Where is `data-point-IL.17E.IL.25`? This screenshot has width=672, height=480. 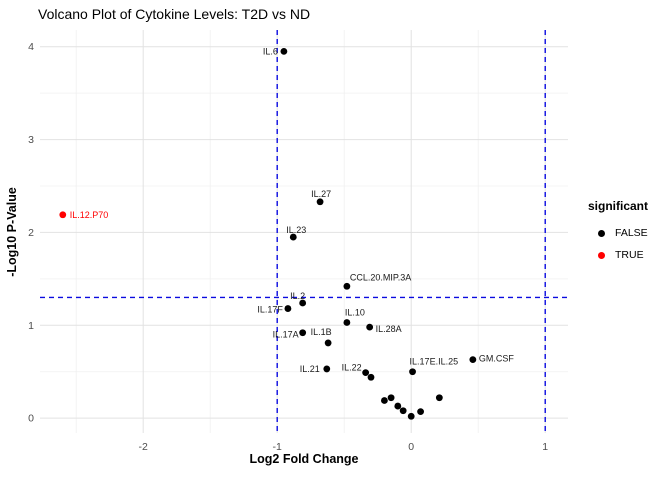
data-point-IL.17E.IL.25 is located at coordinates (412, 372).